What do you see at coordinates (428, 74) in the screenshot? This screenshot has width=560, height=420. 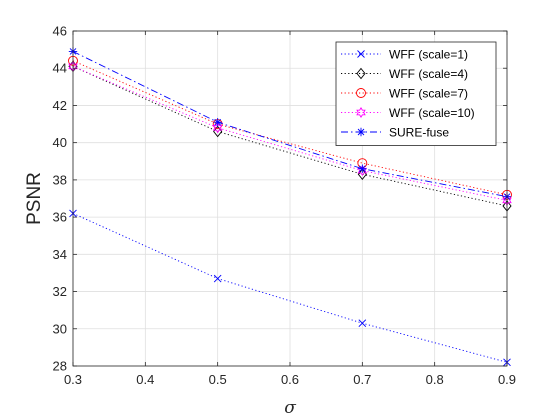 I see `legend-label: WFF (scale=4)` at bounding box center [428, 74].